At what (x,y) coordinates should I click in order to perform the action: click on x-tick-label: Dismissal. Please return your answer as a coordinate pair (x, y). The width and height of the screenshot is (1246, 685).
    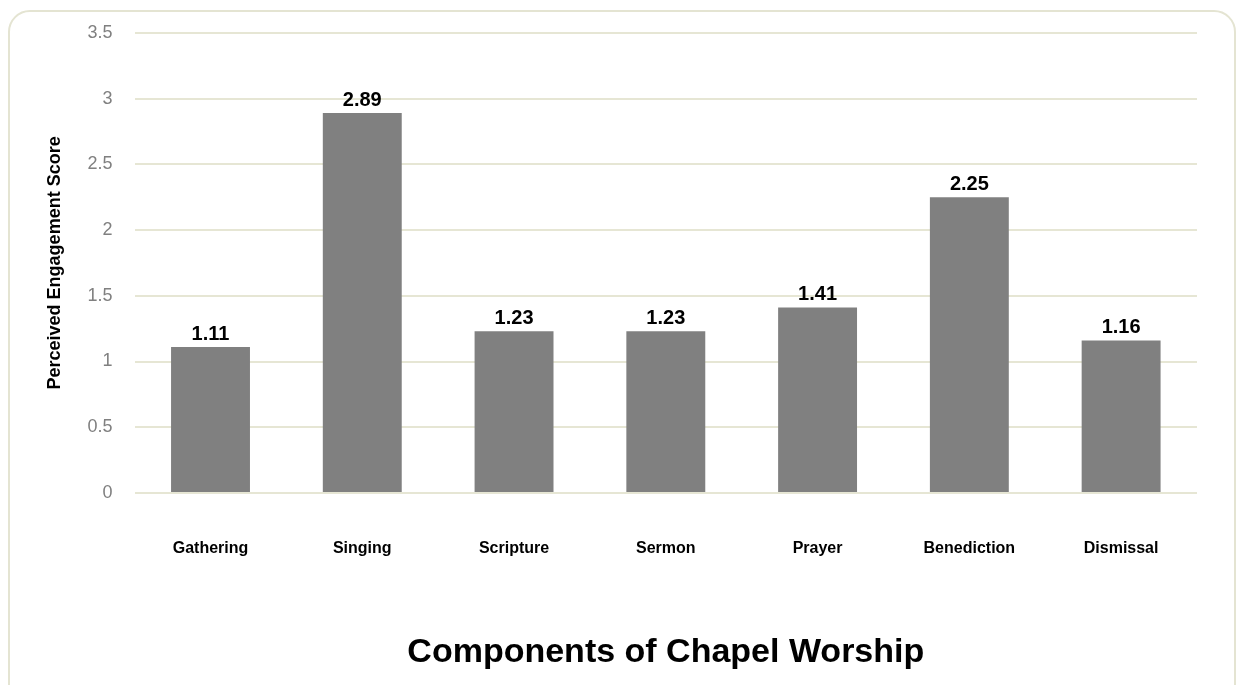
    Looking at the image, I should click on (1121, 548).